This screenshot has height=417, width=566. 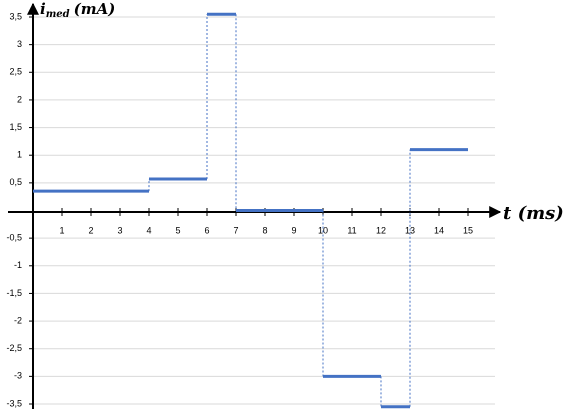 What do you see at coordinates (293, 230) in the screenshot?
I see `x-tick-label: 9` at bounding box center [293, 230].